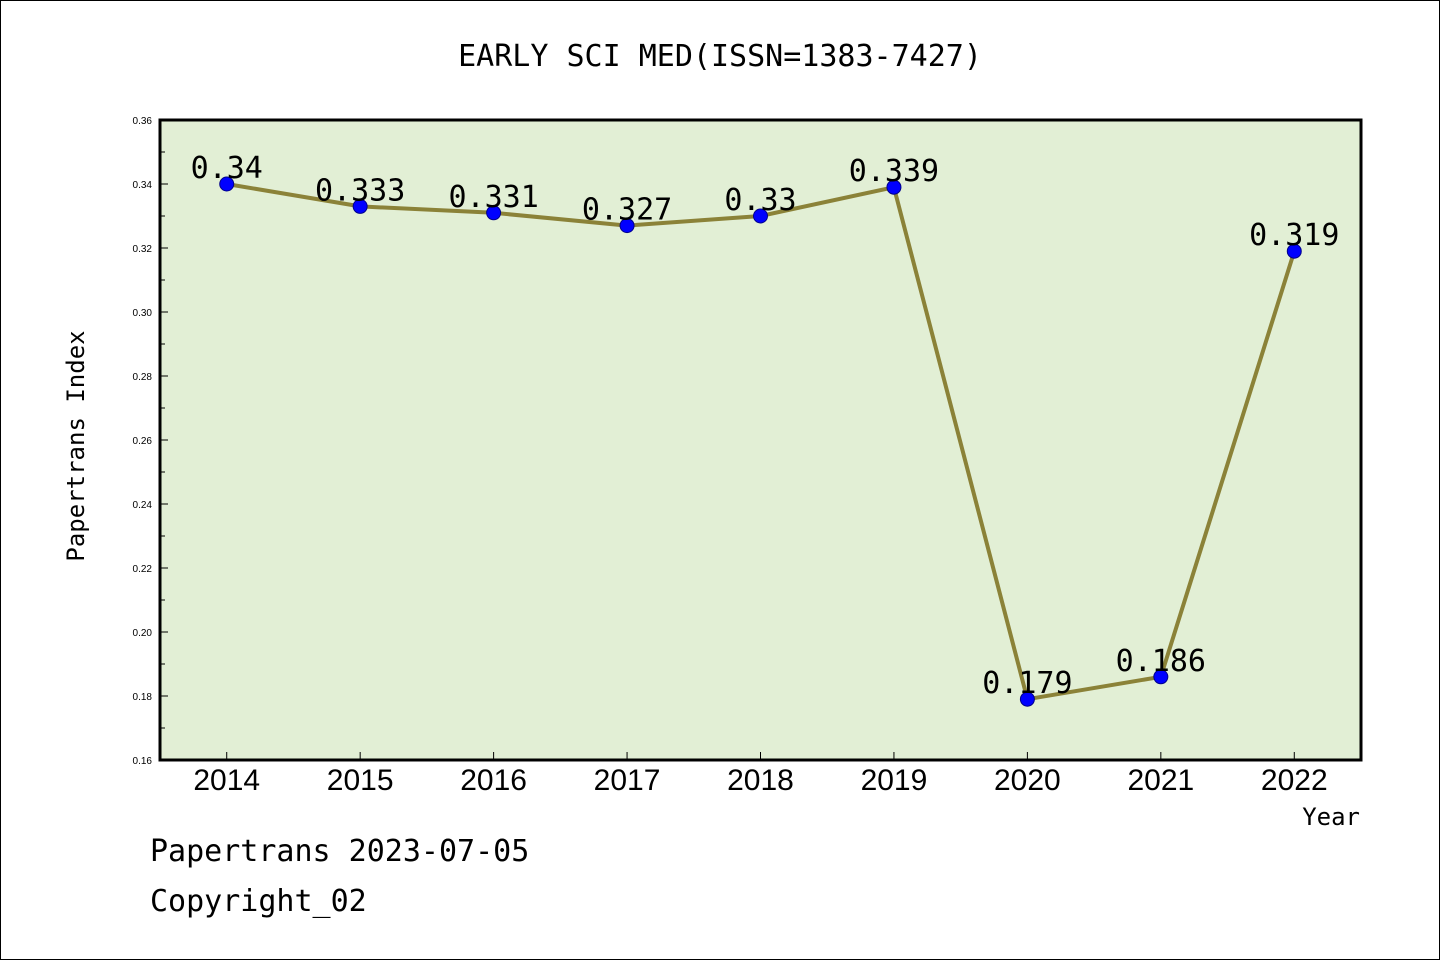  What do you see at coordinates (493, 780) in the screenshot?
I see `x-tick-label: 2016` at bounding box center [493, 780].